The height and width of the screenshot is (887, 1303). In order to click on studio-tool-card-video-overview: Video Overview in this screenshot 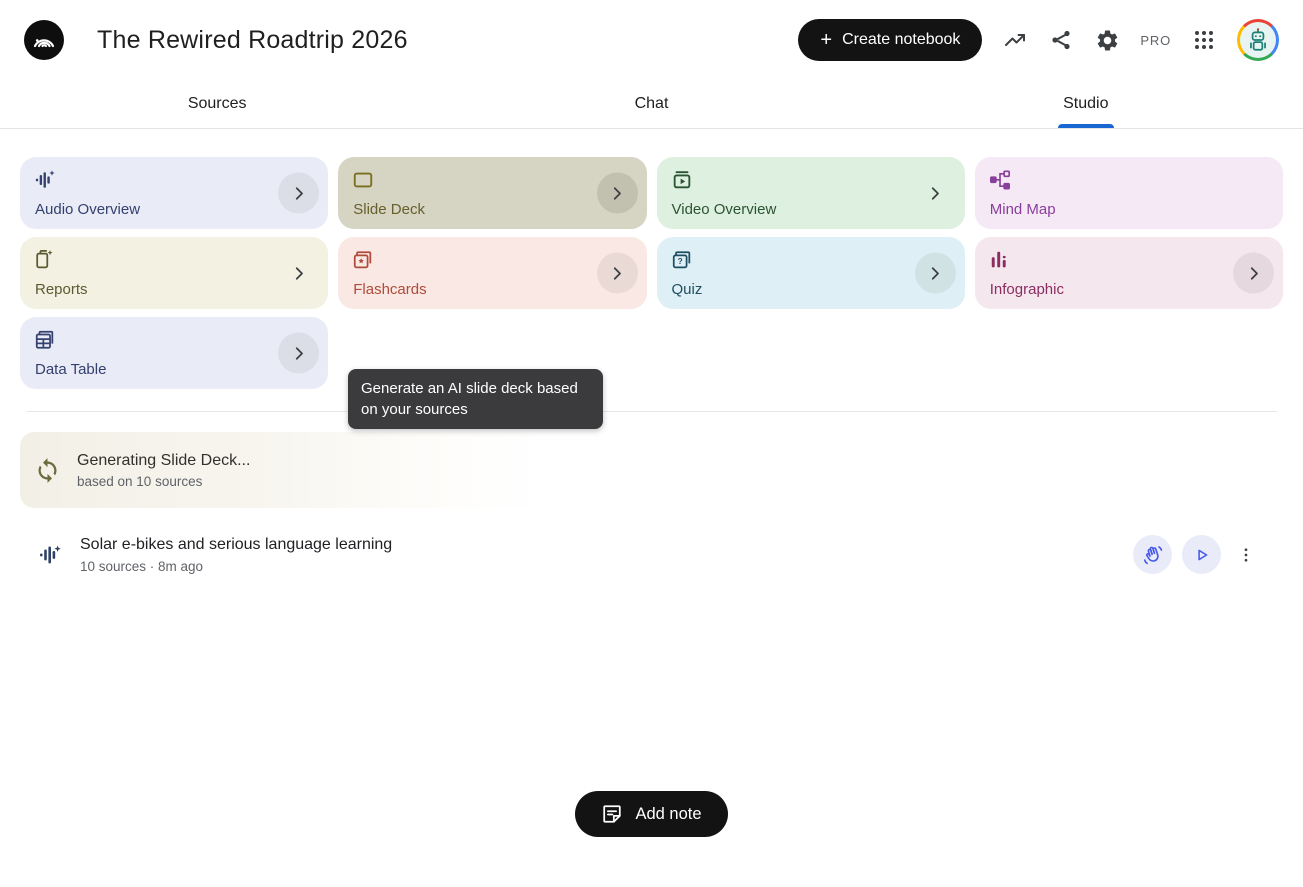, I will do `click(810, 193)`.